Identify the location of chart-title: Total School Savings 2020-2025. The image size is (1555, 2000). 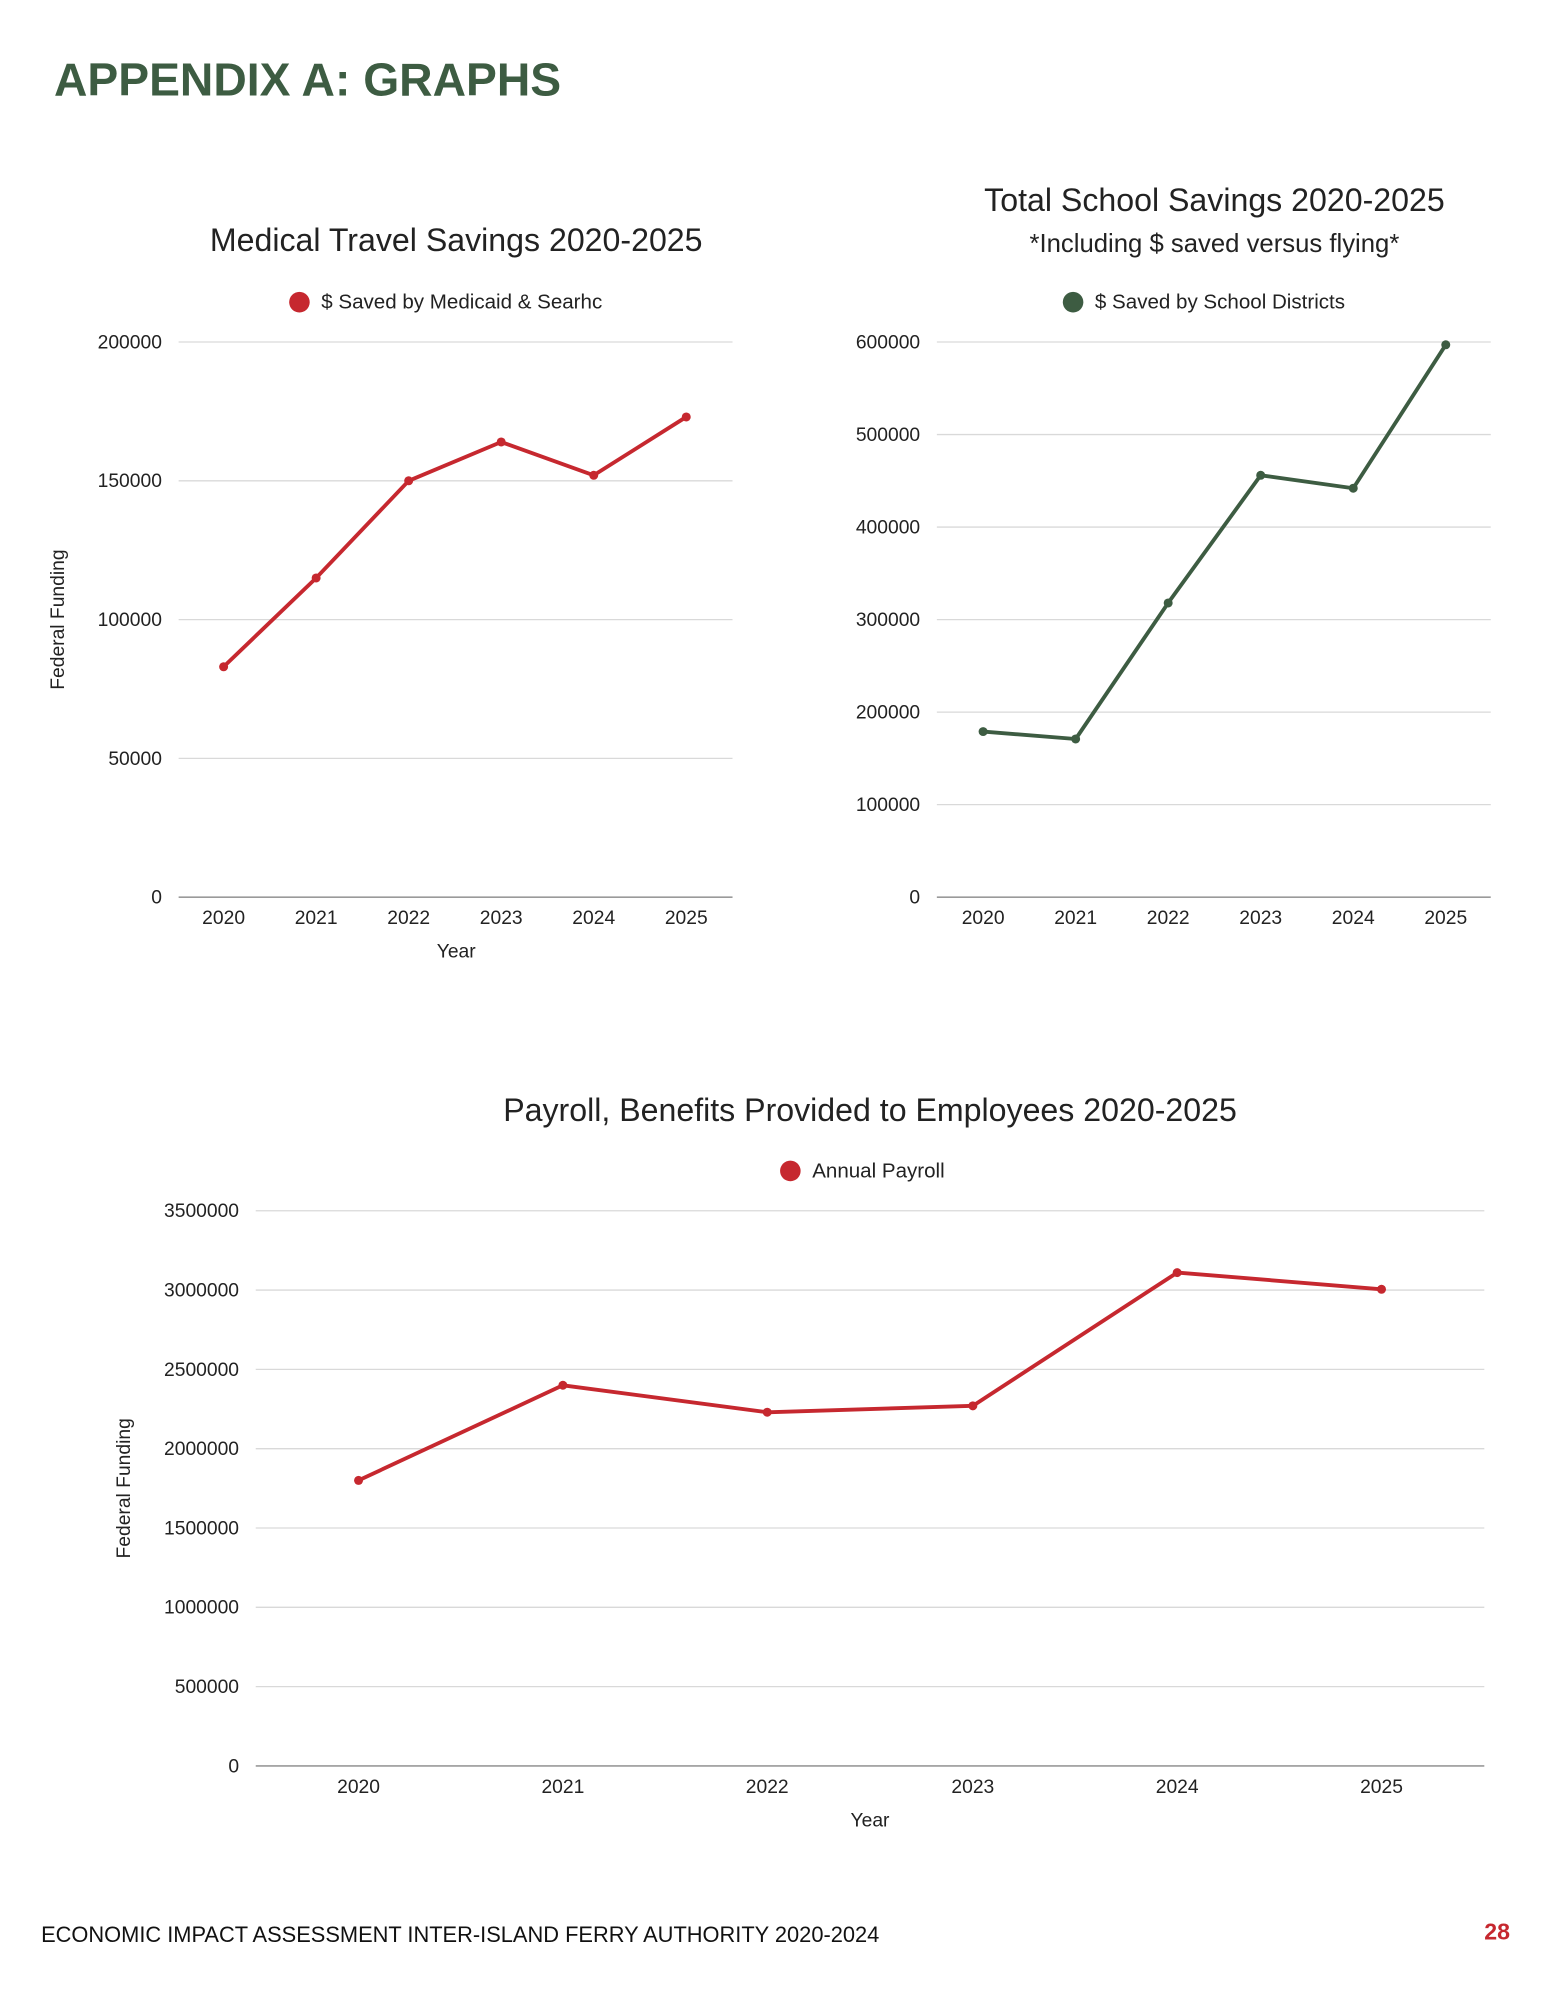
(1214, 200).